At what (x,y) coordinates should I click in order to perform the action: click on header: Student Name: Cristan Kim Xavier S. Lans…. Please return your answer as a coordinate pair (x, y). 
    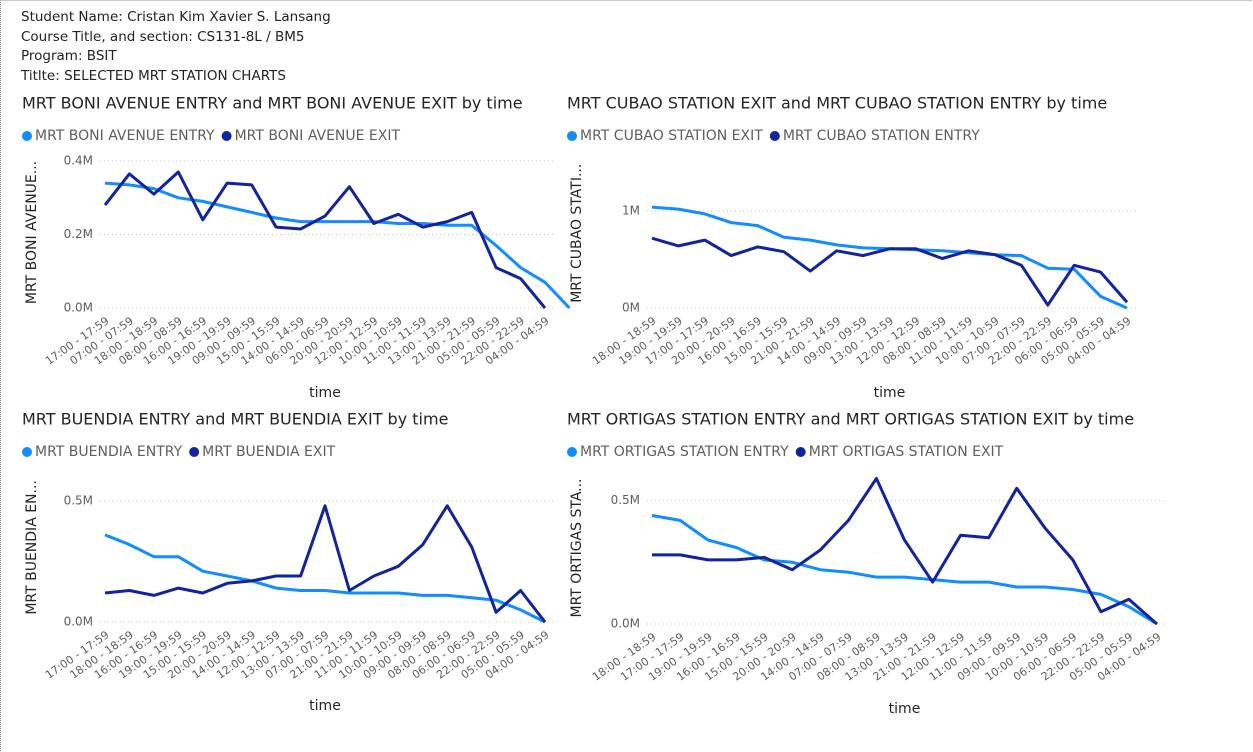
    Looking at the image, I should click on (176, 47).